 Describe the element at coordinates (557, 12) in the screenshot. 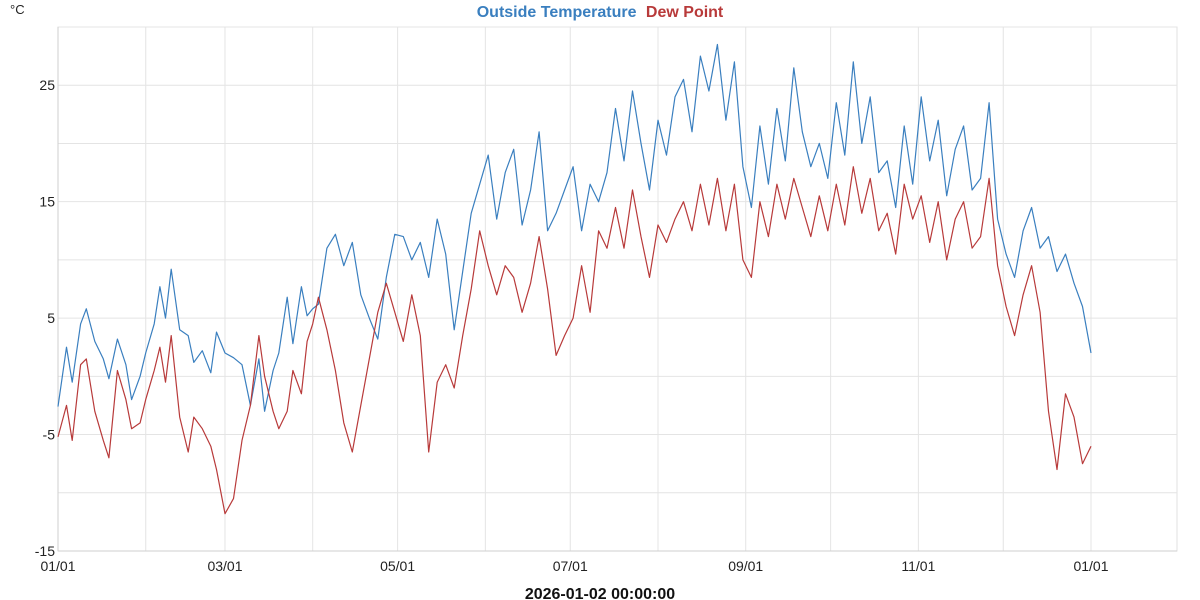

I see `legend-outside-temperature: Outside Temperature` at that location.